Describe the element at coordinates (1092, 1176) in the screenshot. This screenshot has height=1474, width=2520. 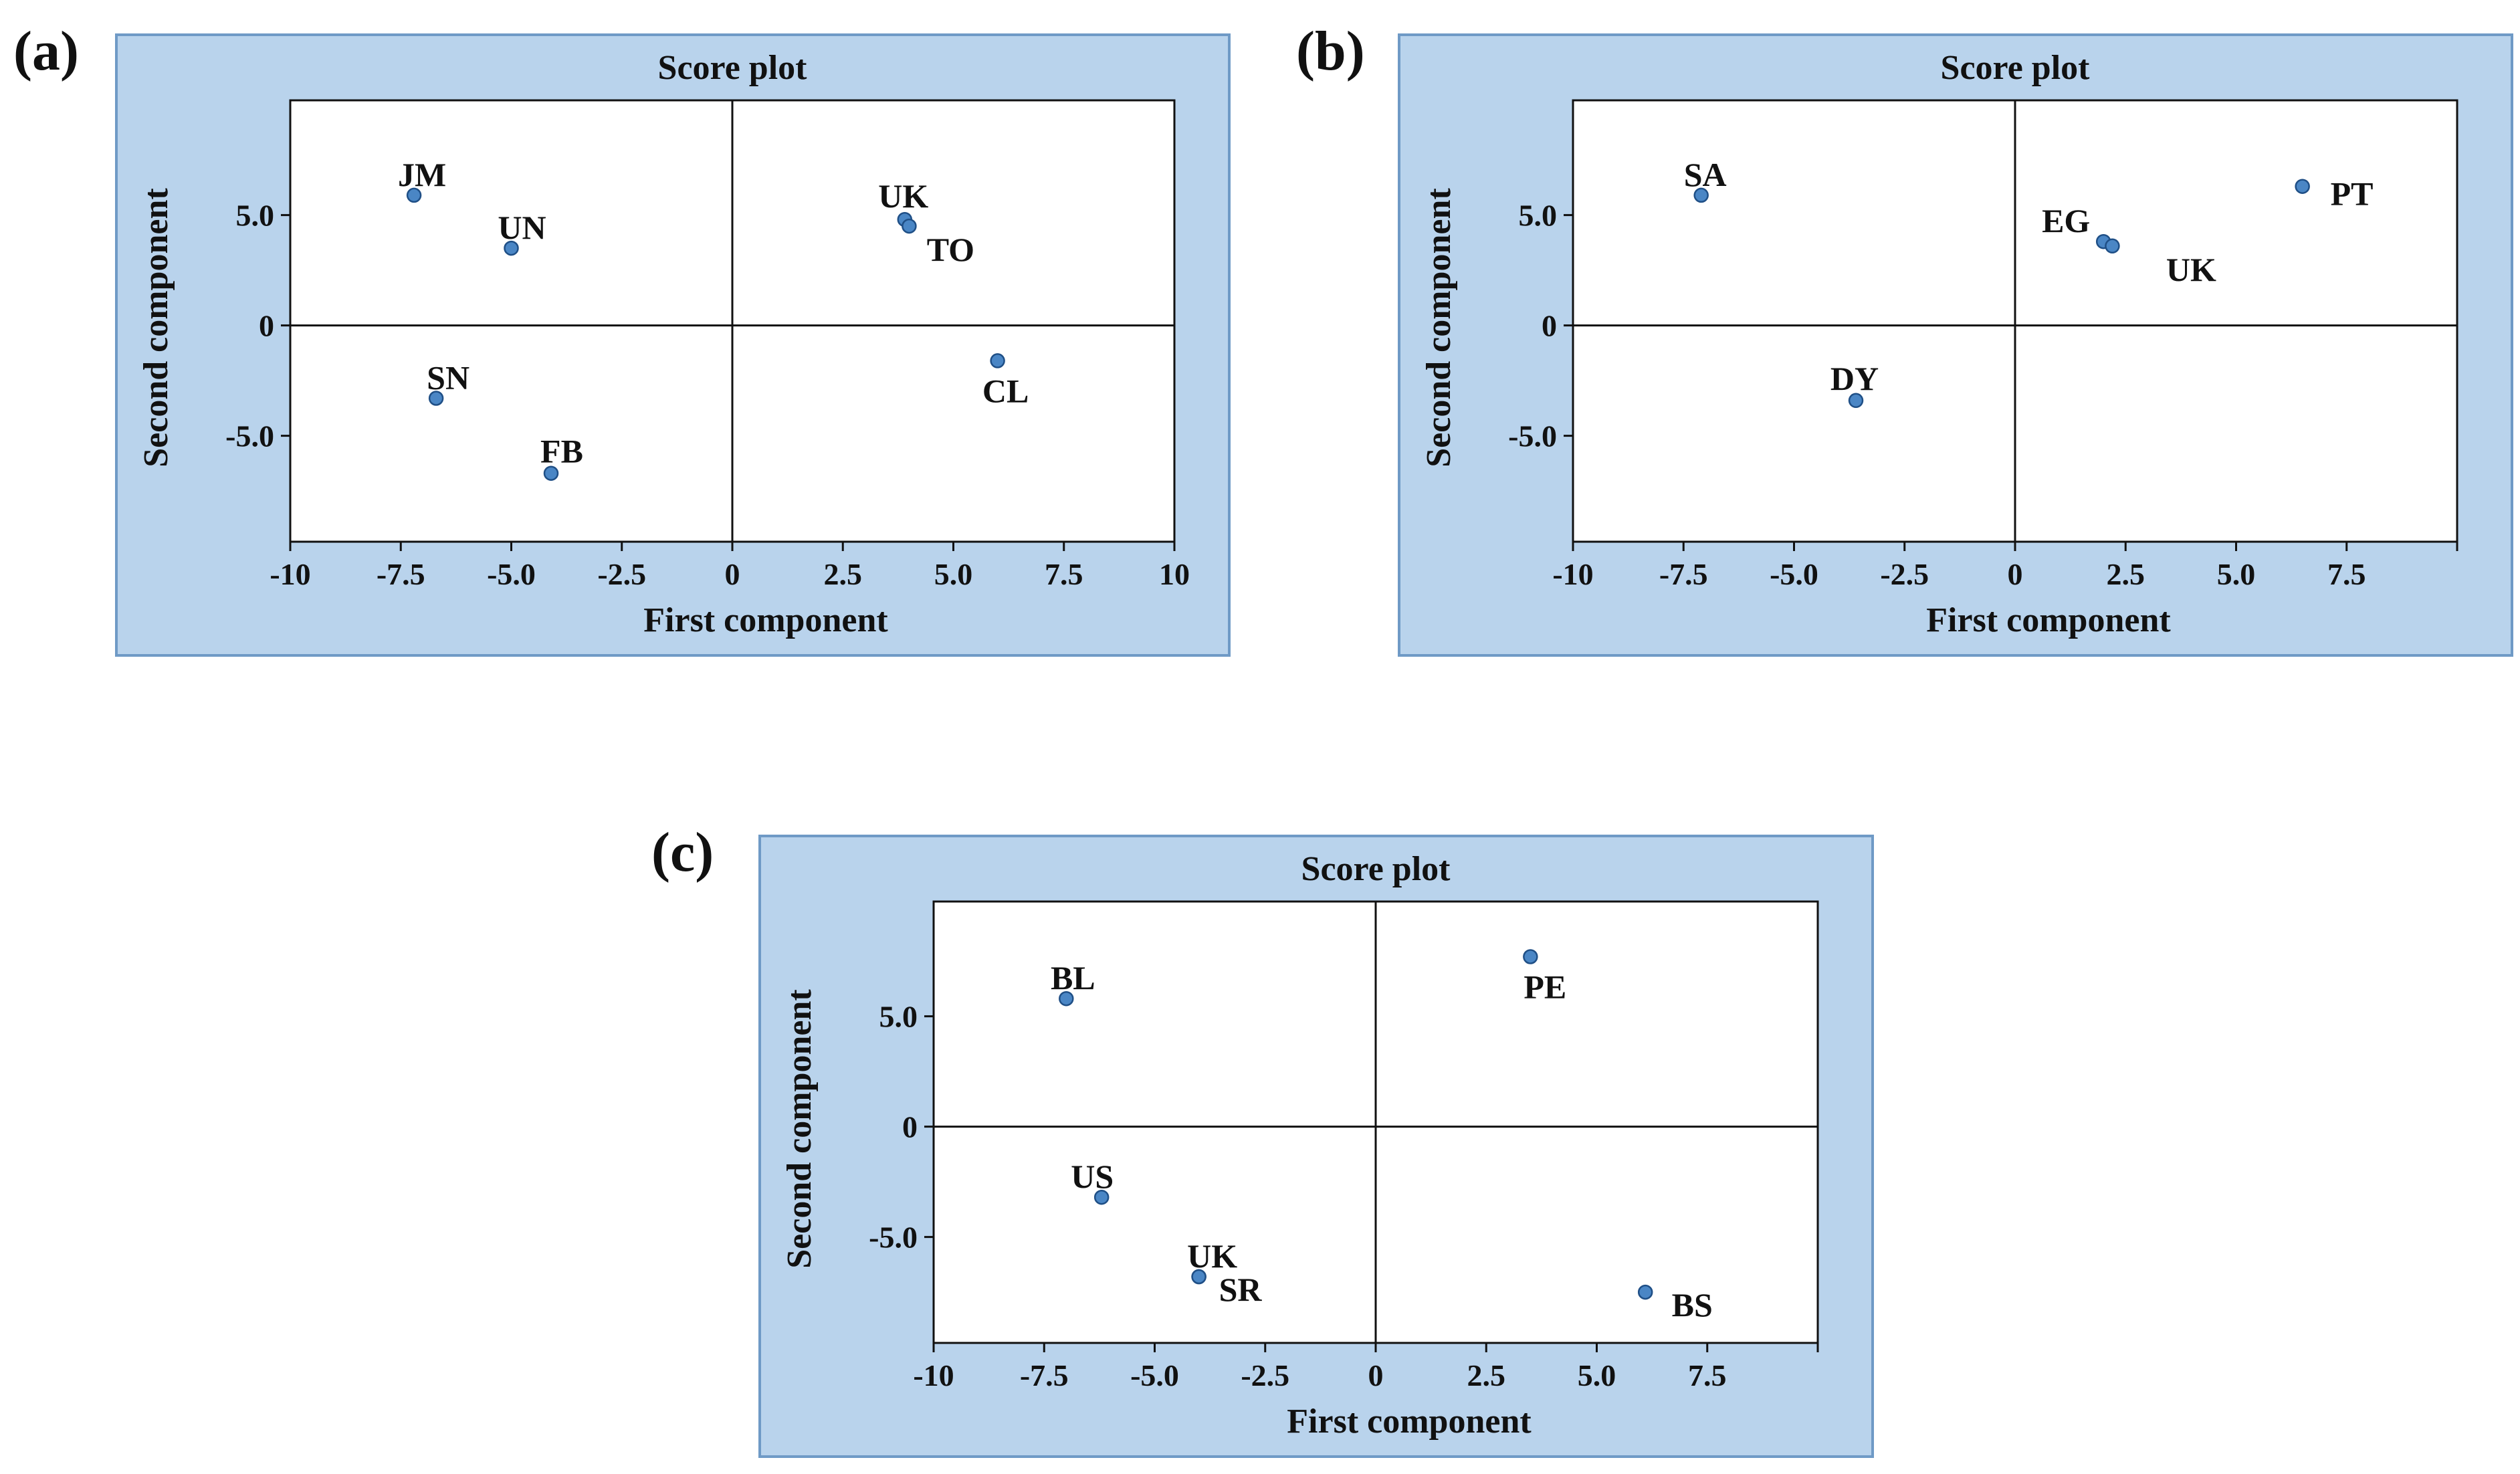
I see `point-label-us: US` at that location.